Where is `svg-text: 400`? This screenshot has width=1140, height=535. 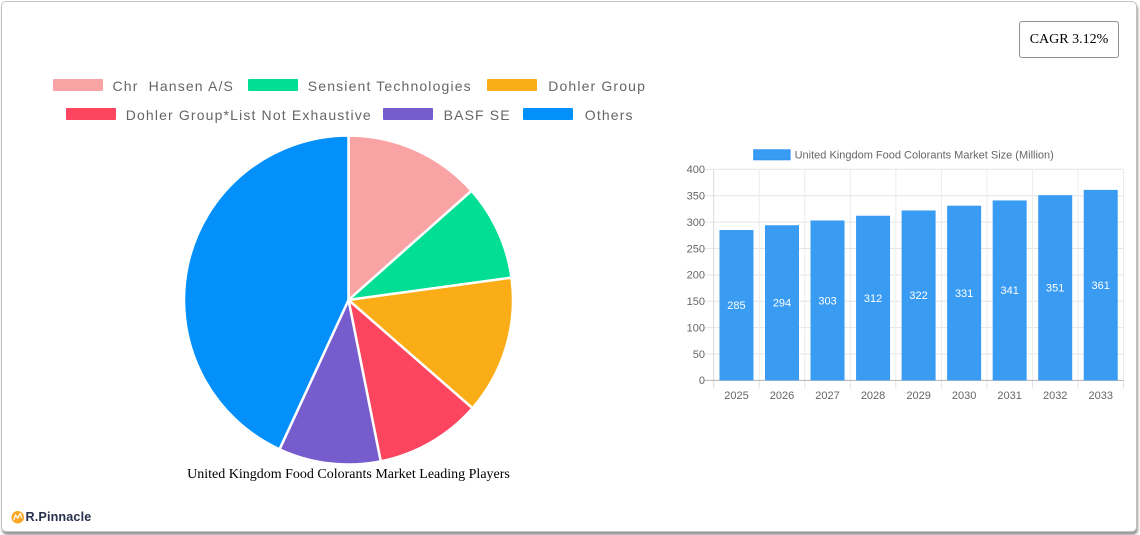 svg-text: 400 is located at coordinates (696, 170).